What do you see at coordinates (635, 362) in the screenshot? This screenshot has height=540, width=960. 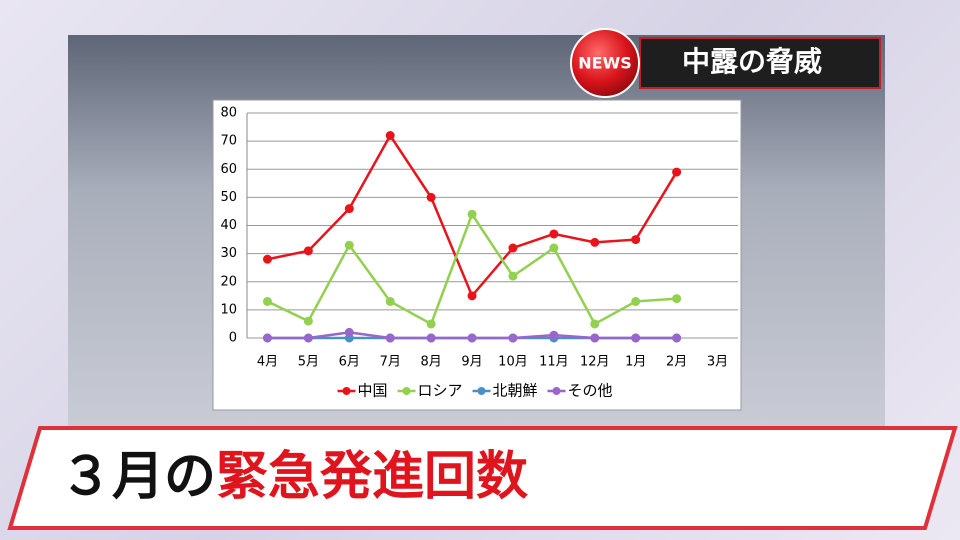 I see `x-tick-label: 1月` at bounding box center [635, 362].